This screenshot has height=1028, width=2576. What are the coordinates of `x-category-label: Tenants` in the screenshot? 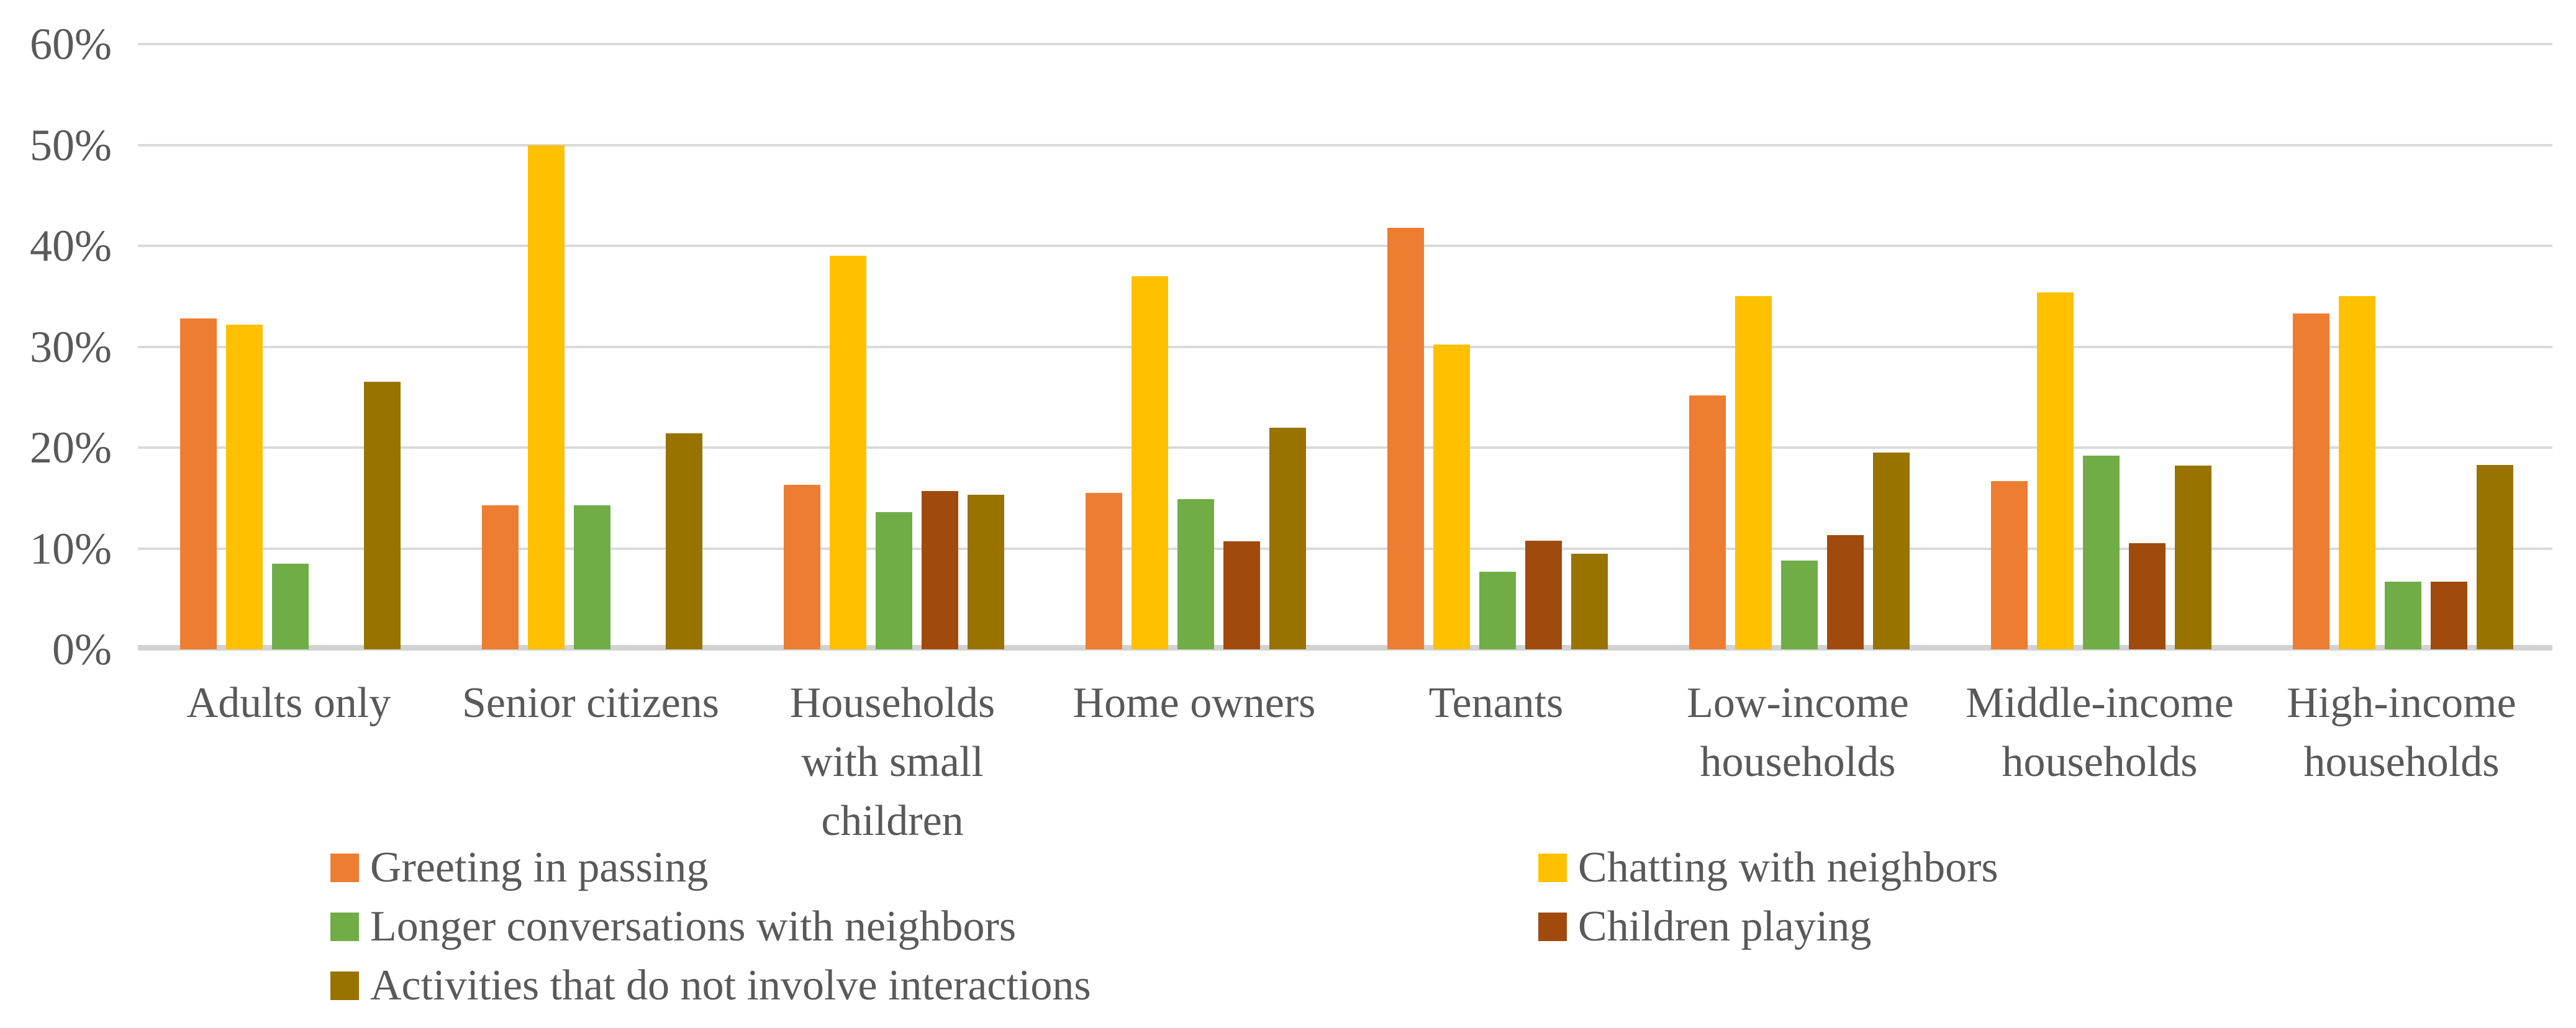 It's located at (1496, 703).